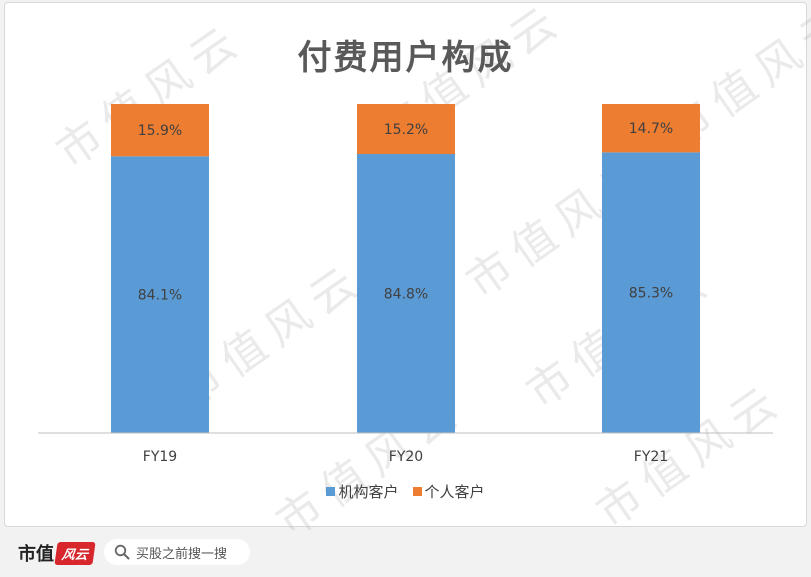 The width and height of the screenshot is (811, 577). I want to click on legend-item-institutional: 机构客户, so click(362, 491).